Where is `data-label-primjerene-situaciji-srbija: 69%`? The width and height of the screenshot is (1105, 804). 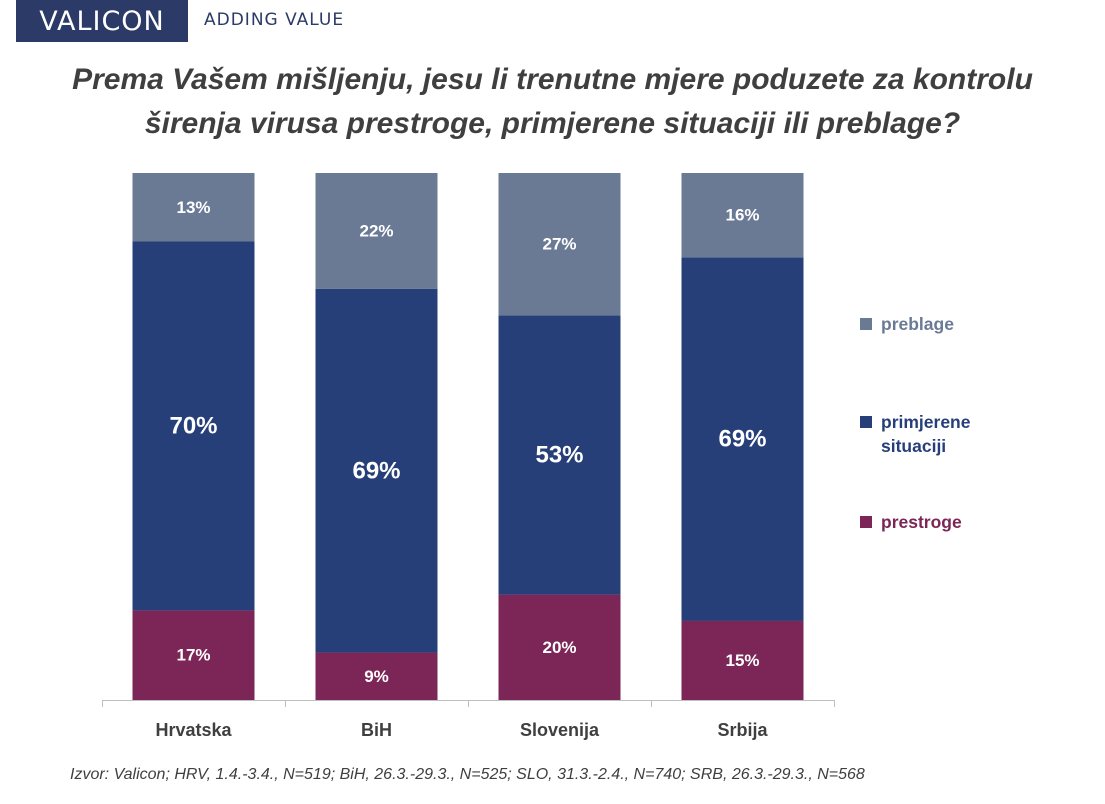 data-label-primjerene-situaciji-srbija: 69% is located at coordinates (742, 439).